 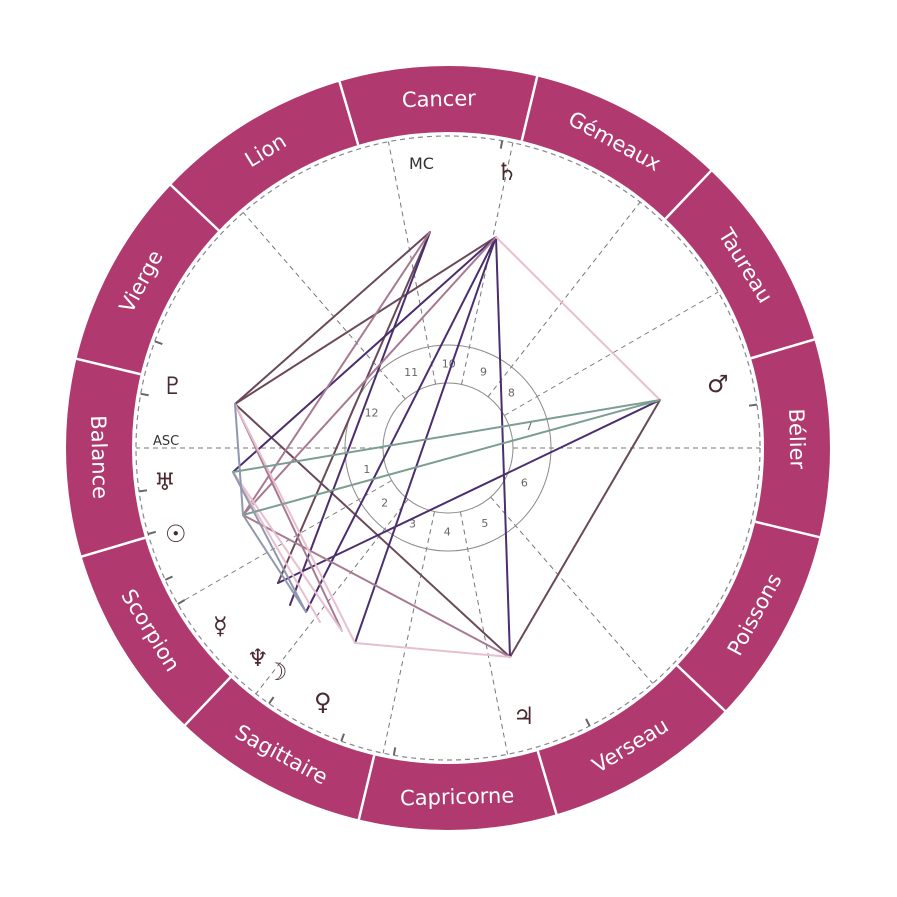 I want to click on house-number-3: 3, so click(x=412, y=524).